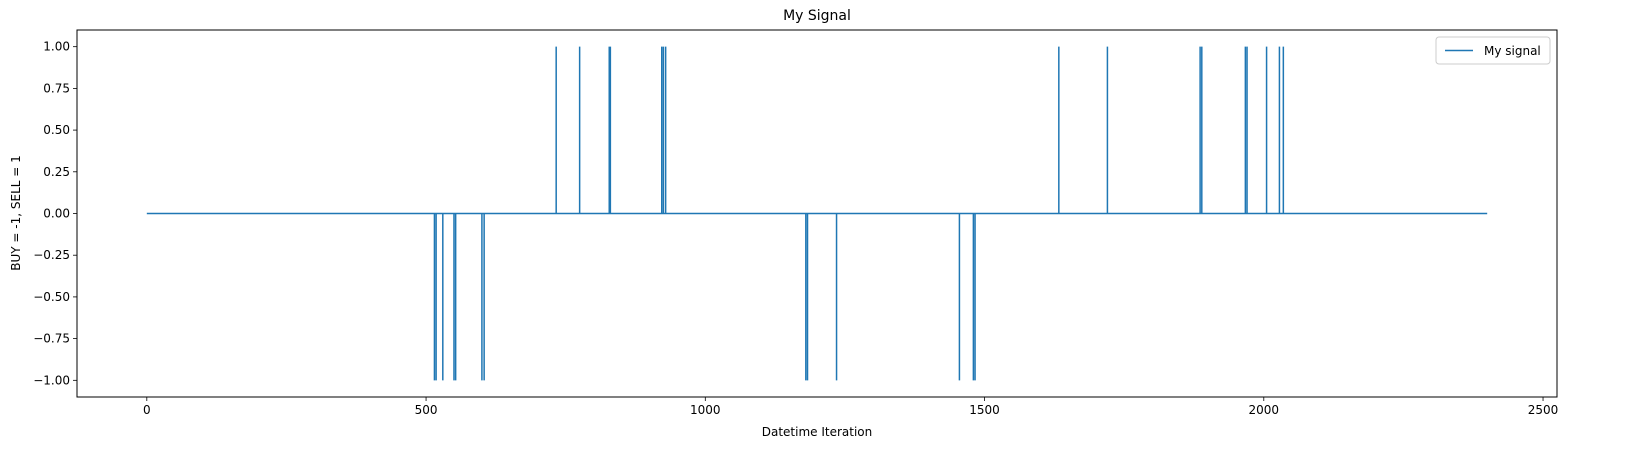 This screenshot has height=470, width=1648. What do you see at coordinates (1264, 410) in the screenshot?
I see `x-tick-label: 2000` at bounding box center [1264, 410].